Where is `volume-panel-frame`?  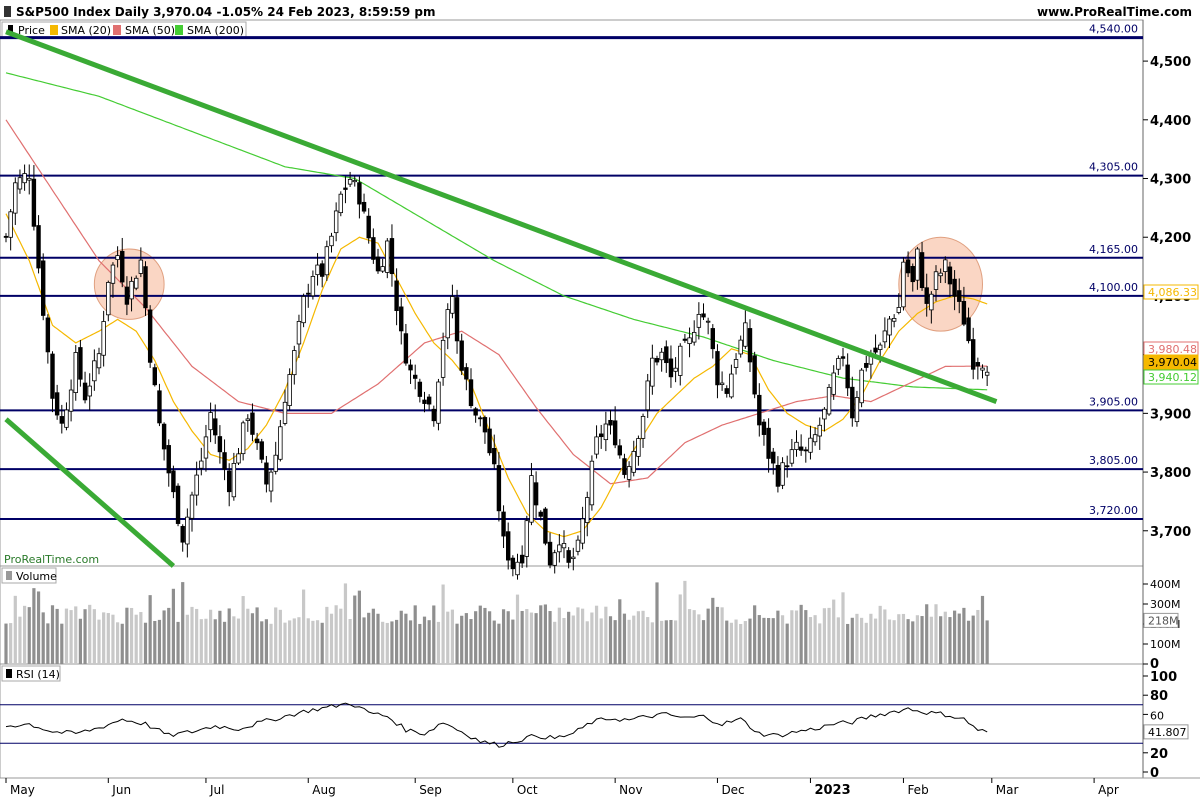
volume-panel-frame is located at coordinates (572, 615).